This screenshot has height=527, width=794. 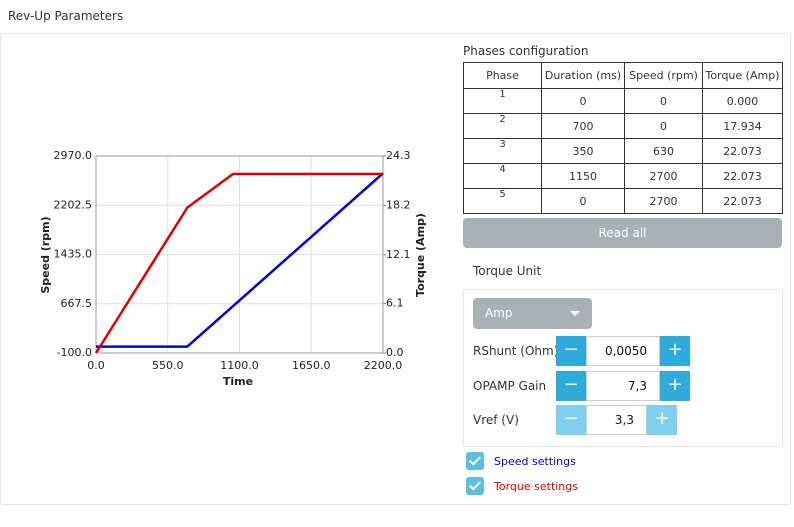 What do you see at coordinates (499, 313) in the screenshot?
I see `unit-value: Amp` at bounding box center [499, 313].